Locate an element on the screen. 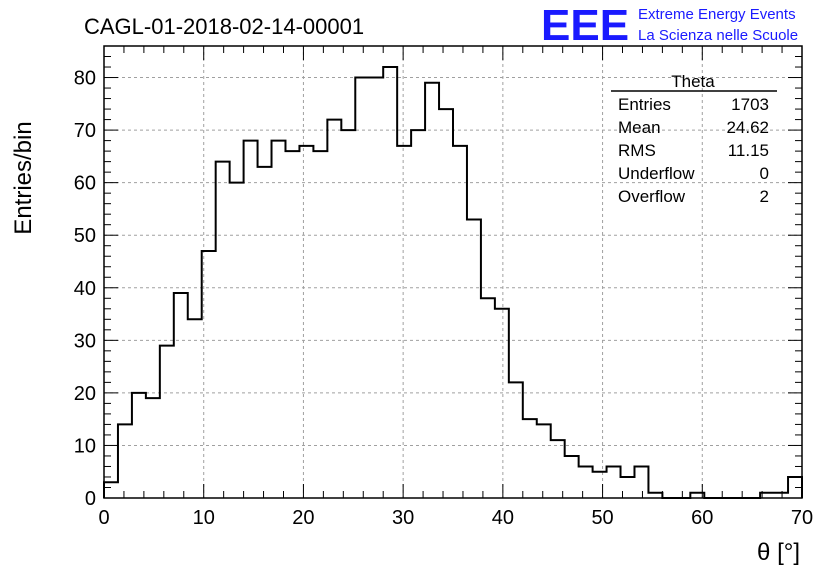  x-tick-label: 70 is located at coordinates (802, 518).